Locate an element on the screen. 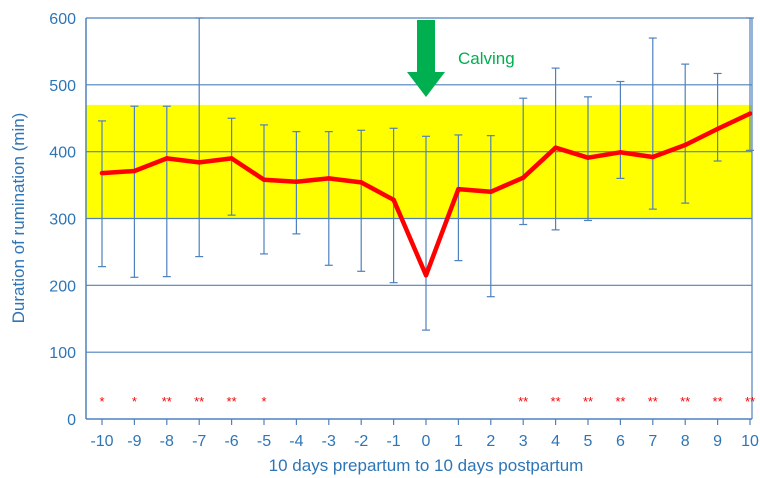  x-tick-label-10: 10 is located at coordinates (750, 441).